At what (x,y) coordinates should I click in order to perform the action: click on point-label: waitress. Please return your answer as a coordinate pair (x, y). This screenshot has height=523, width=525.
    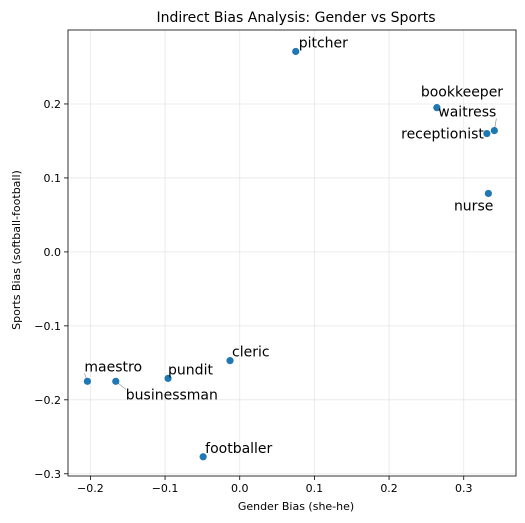
    Looking at the image, I should click on (467, 113).